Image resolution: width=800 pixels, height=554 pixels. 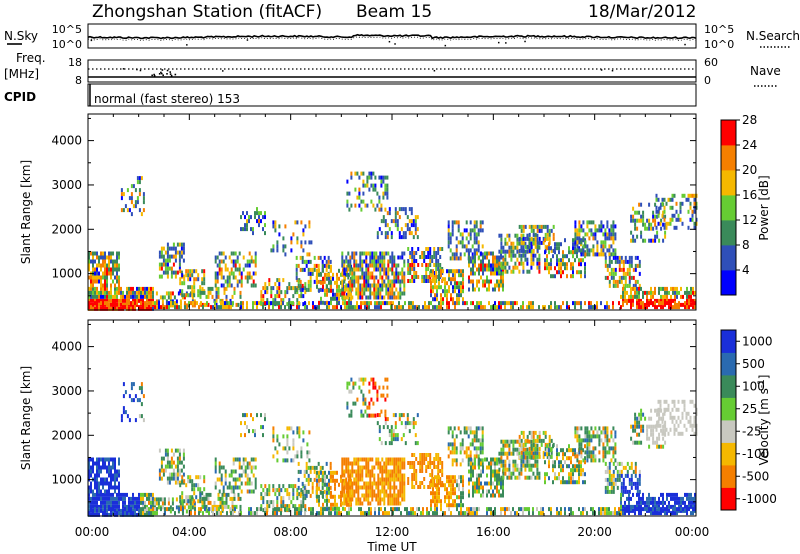 What do you see at coordinates (66, 207) in the screenshot?
I see `power-y-tick-labels: 1000 2000 3000 4000` at bounding box center [66, 207].